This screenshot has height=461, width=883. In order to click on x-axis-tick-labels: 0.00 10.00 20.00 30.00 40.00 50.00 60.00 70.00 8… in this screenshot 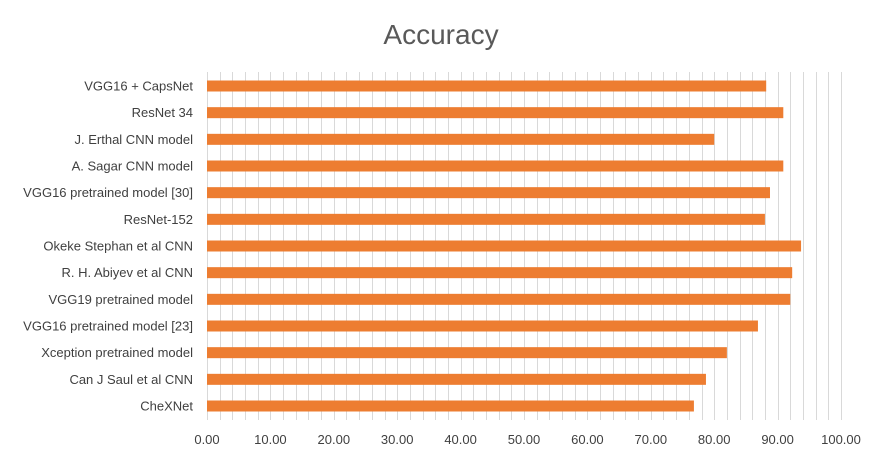, I will do `click(527, 439)`.